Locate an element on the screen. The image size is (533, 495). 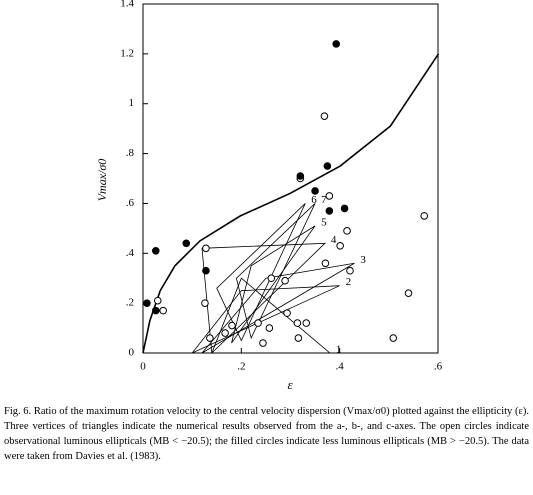
triangle-label: 6 is located at coordinates (314, 200).